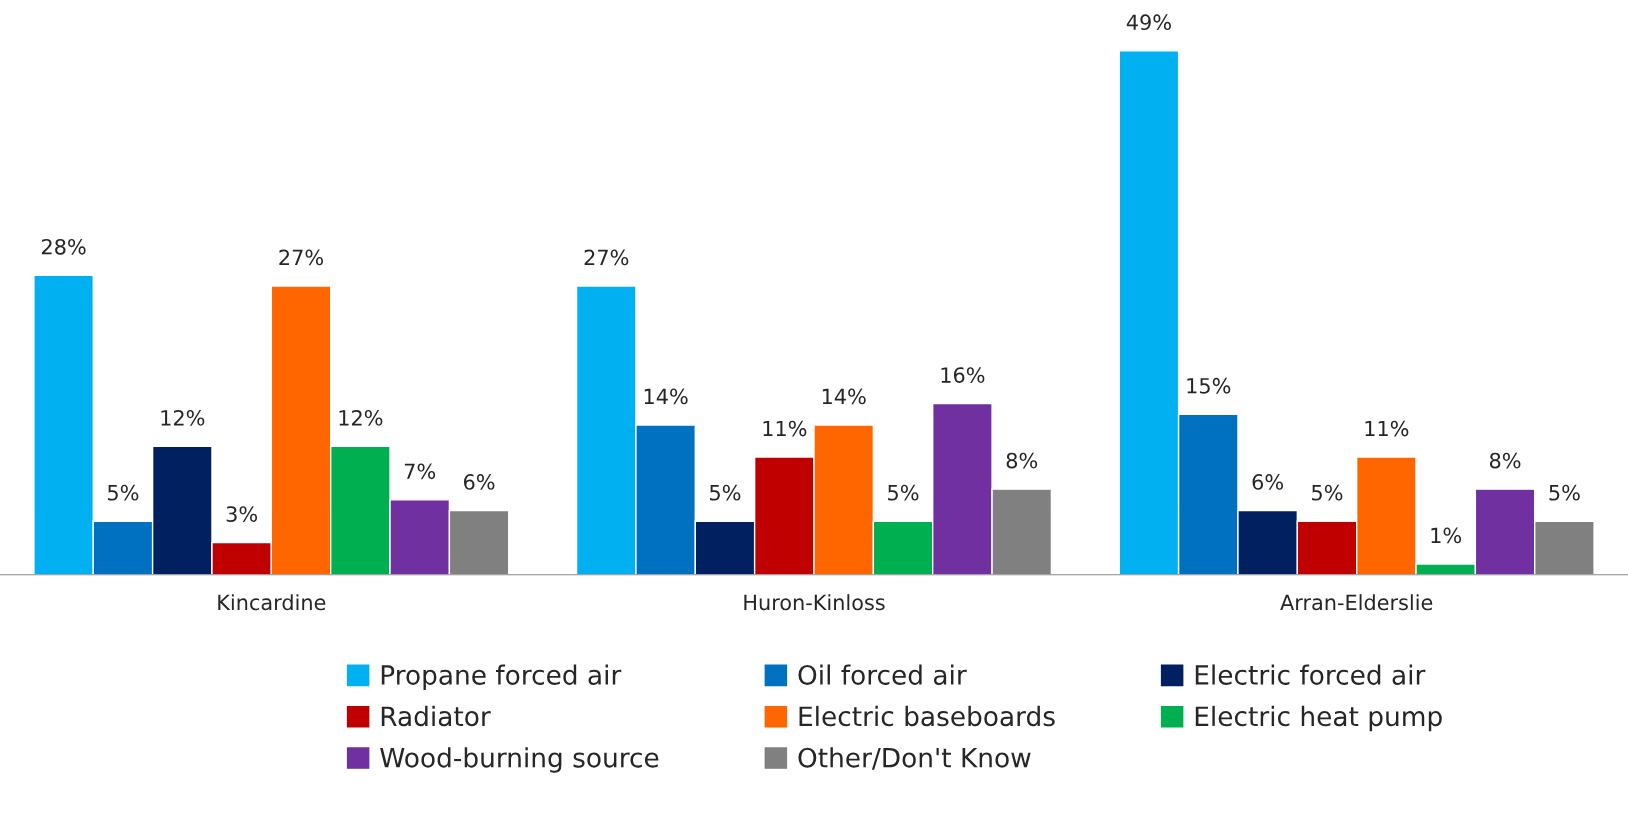 The height and width of the screenshot is (821, 1628). Describe the element at coordinates (1209, 385) in the screenshot. I see `data-label: 15%` at that location.